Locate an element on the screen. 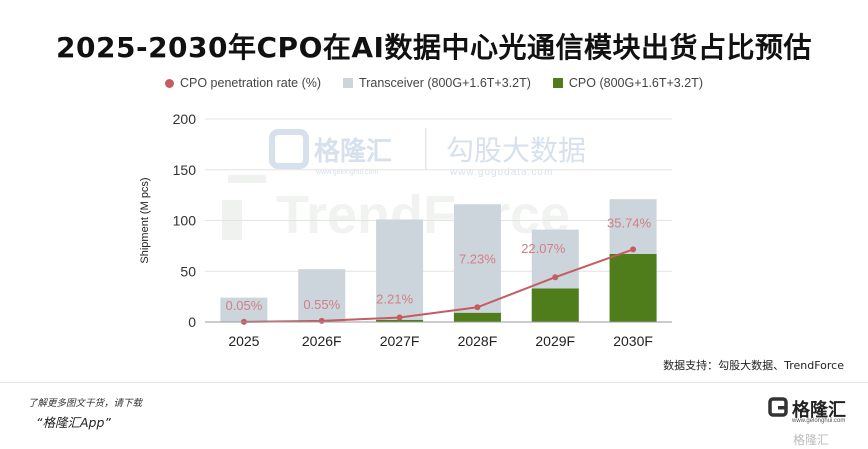 The width and height of the screenshot is (868, 449). x-tick-label: 2030F is located at coordinates (633, 341).